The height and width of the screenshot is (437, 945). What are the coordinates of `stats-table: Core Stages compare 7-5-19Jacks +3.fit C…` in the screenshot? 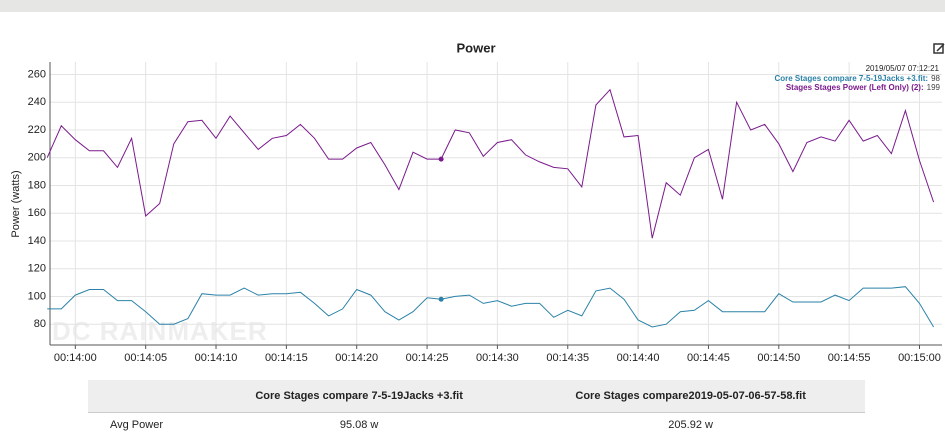 It's located at (476, 408).